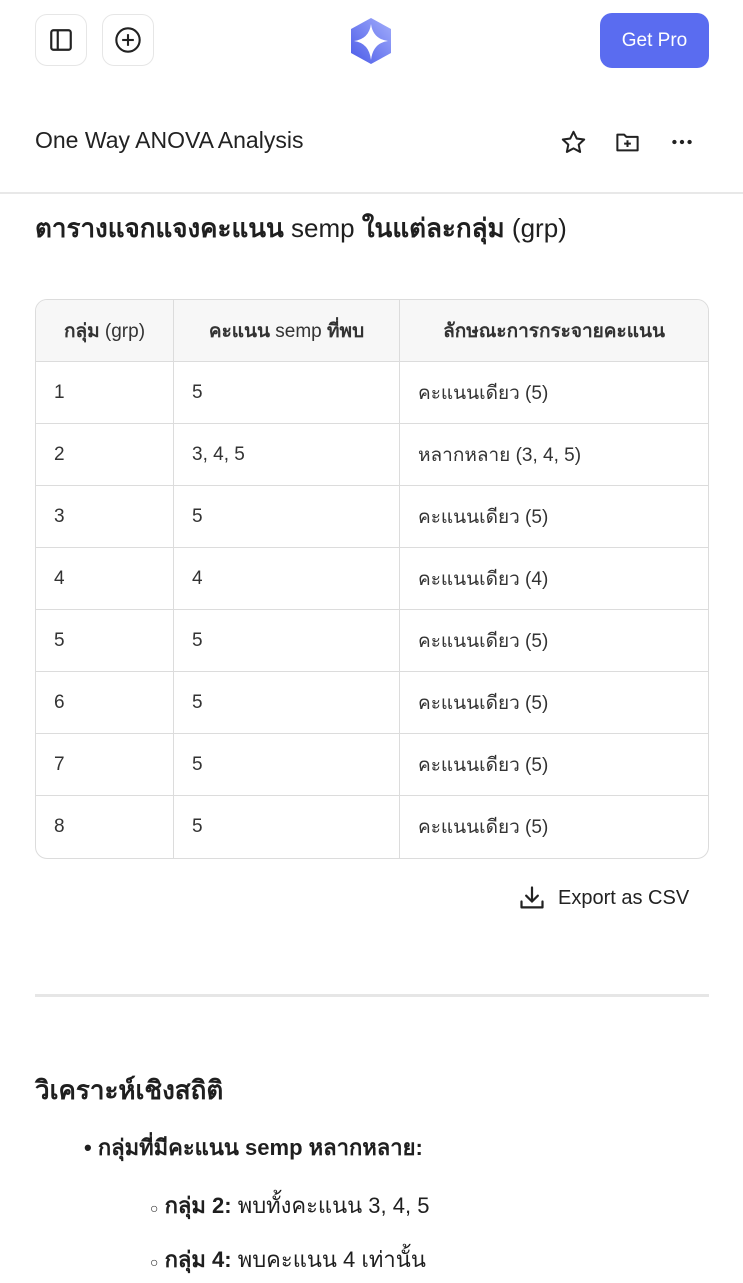 The width and height of the screenshot is (743, 1283). What do you see at coordinates (287, 331) in the screenshot?
I see `column-header-scores: คะแนน semp ที่พบ` at bounding box center [287, 331].